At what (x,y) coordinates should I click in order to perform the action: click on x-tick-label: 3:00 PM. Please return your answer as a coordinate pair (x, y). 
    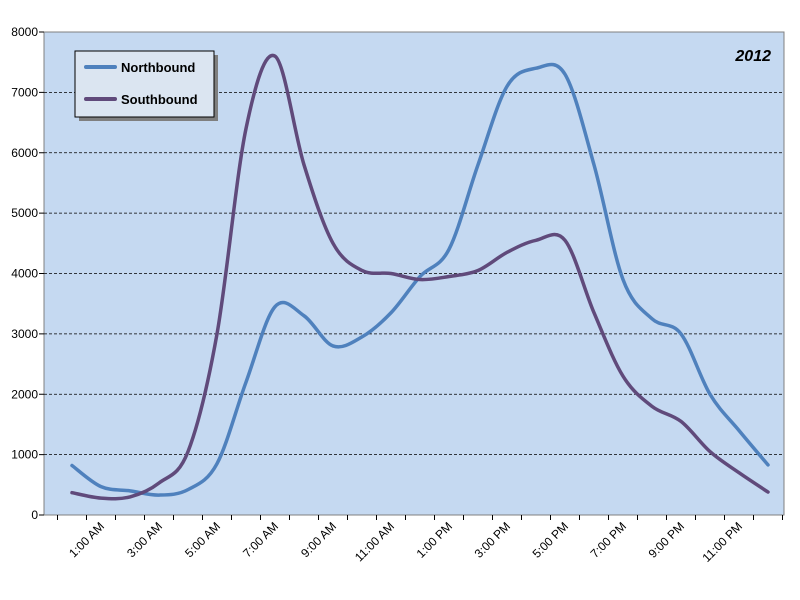
    Looking at the image, I should click on (493, 540).